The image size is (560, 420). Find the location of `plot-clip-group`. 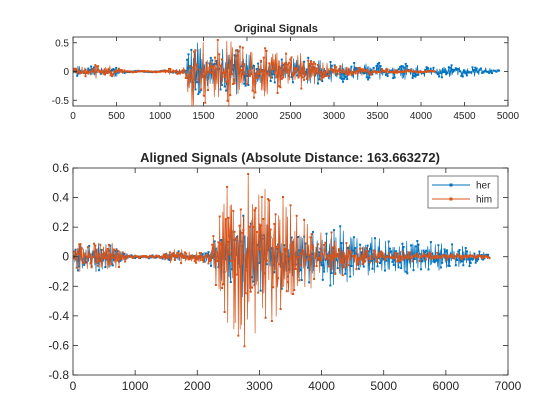

plot-clip-group is located at coordinates (286, 72).